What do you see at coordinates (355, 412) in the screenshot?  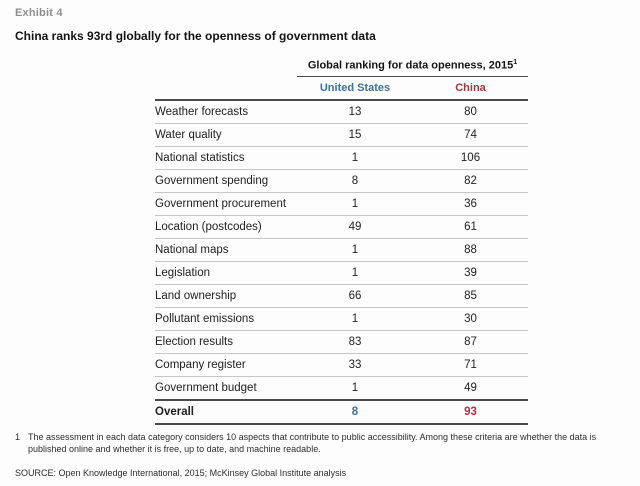 I see `overall-us-value-cell: 8` at bounding box center [355, 412].